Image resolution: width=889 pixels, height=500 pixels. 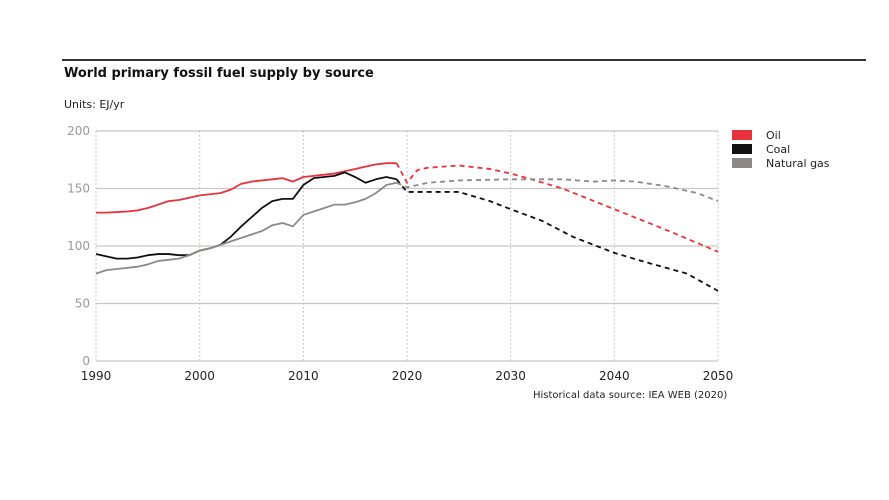 I want to click on top-rule, so click(x=464, y=60).